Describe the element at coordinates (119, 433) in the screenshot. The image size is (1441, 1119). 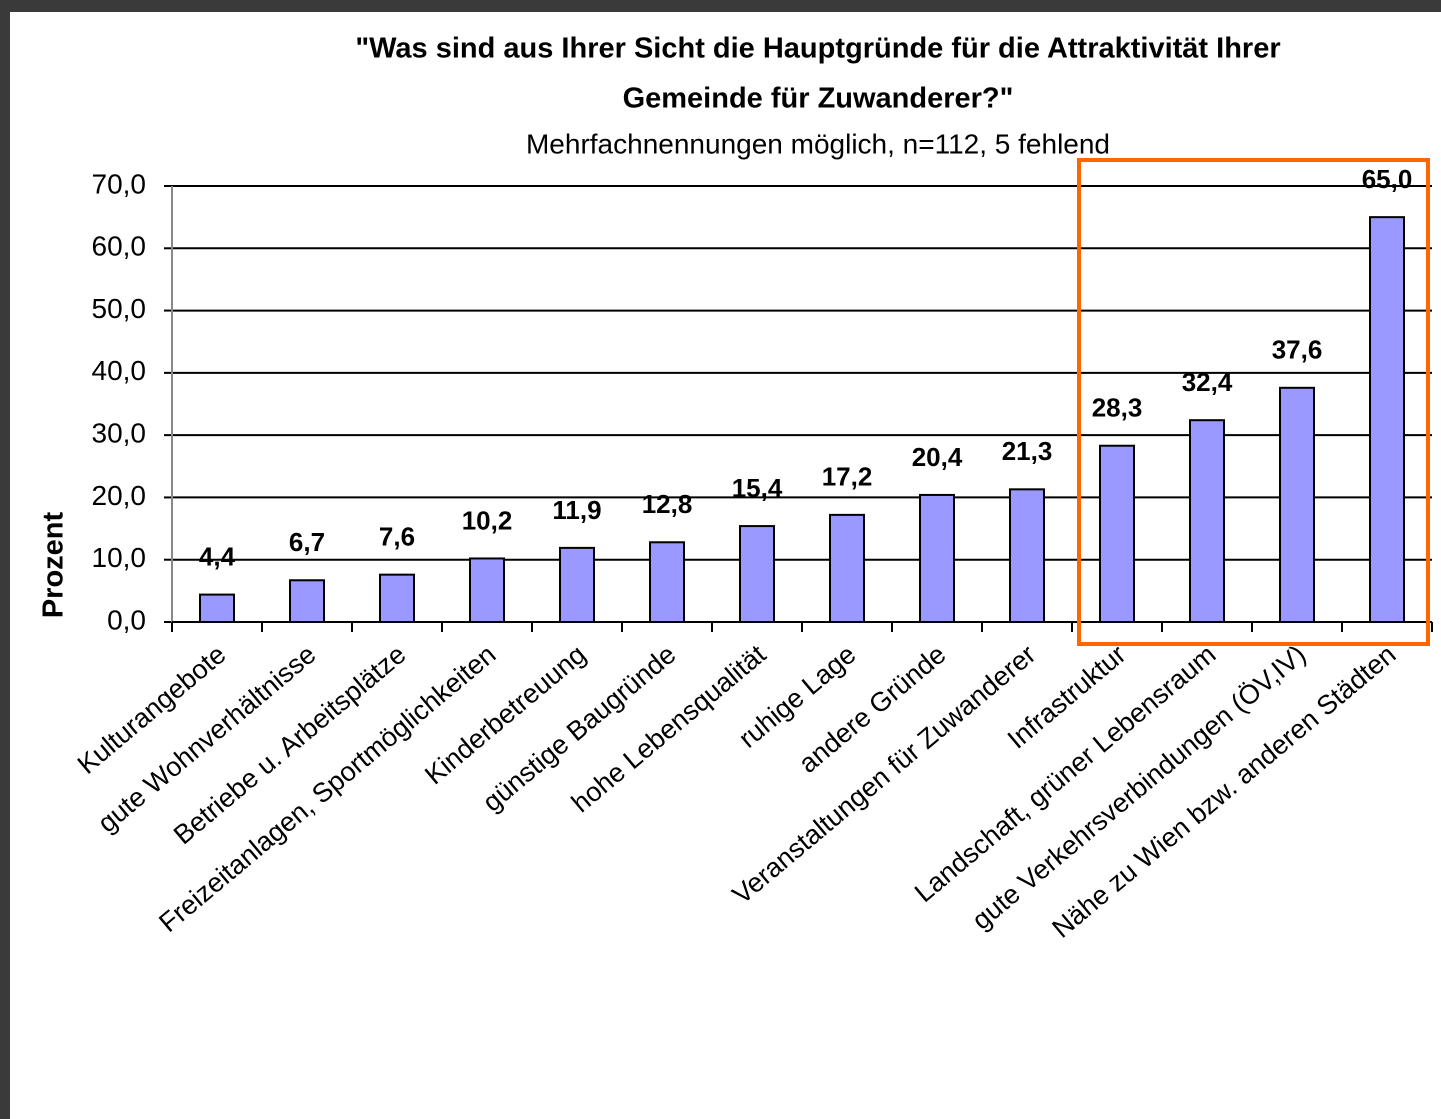
I see `y-tick-label: 30,0` at that location.